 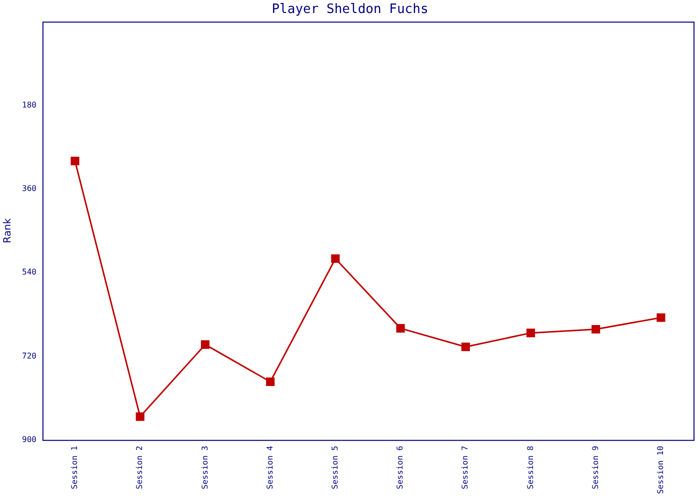 I want to click on x-tick-label: Session 5, so click(x=335, y=468).